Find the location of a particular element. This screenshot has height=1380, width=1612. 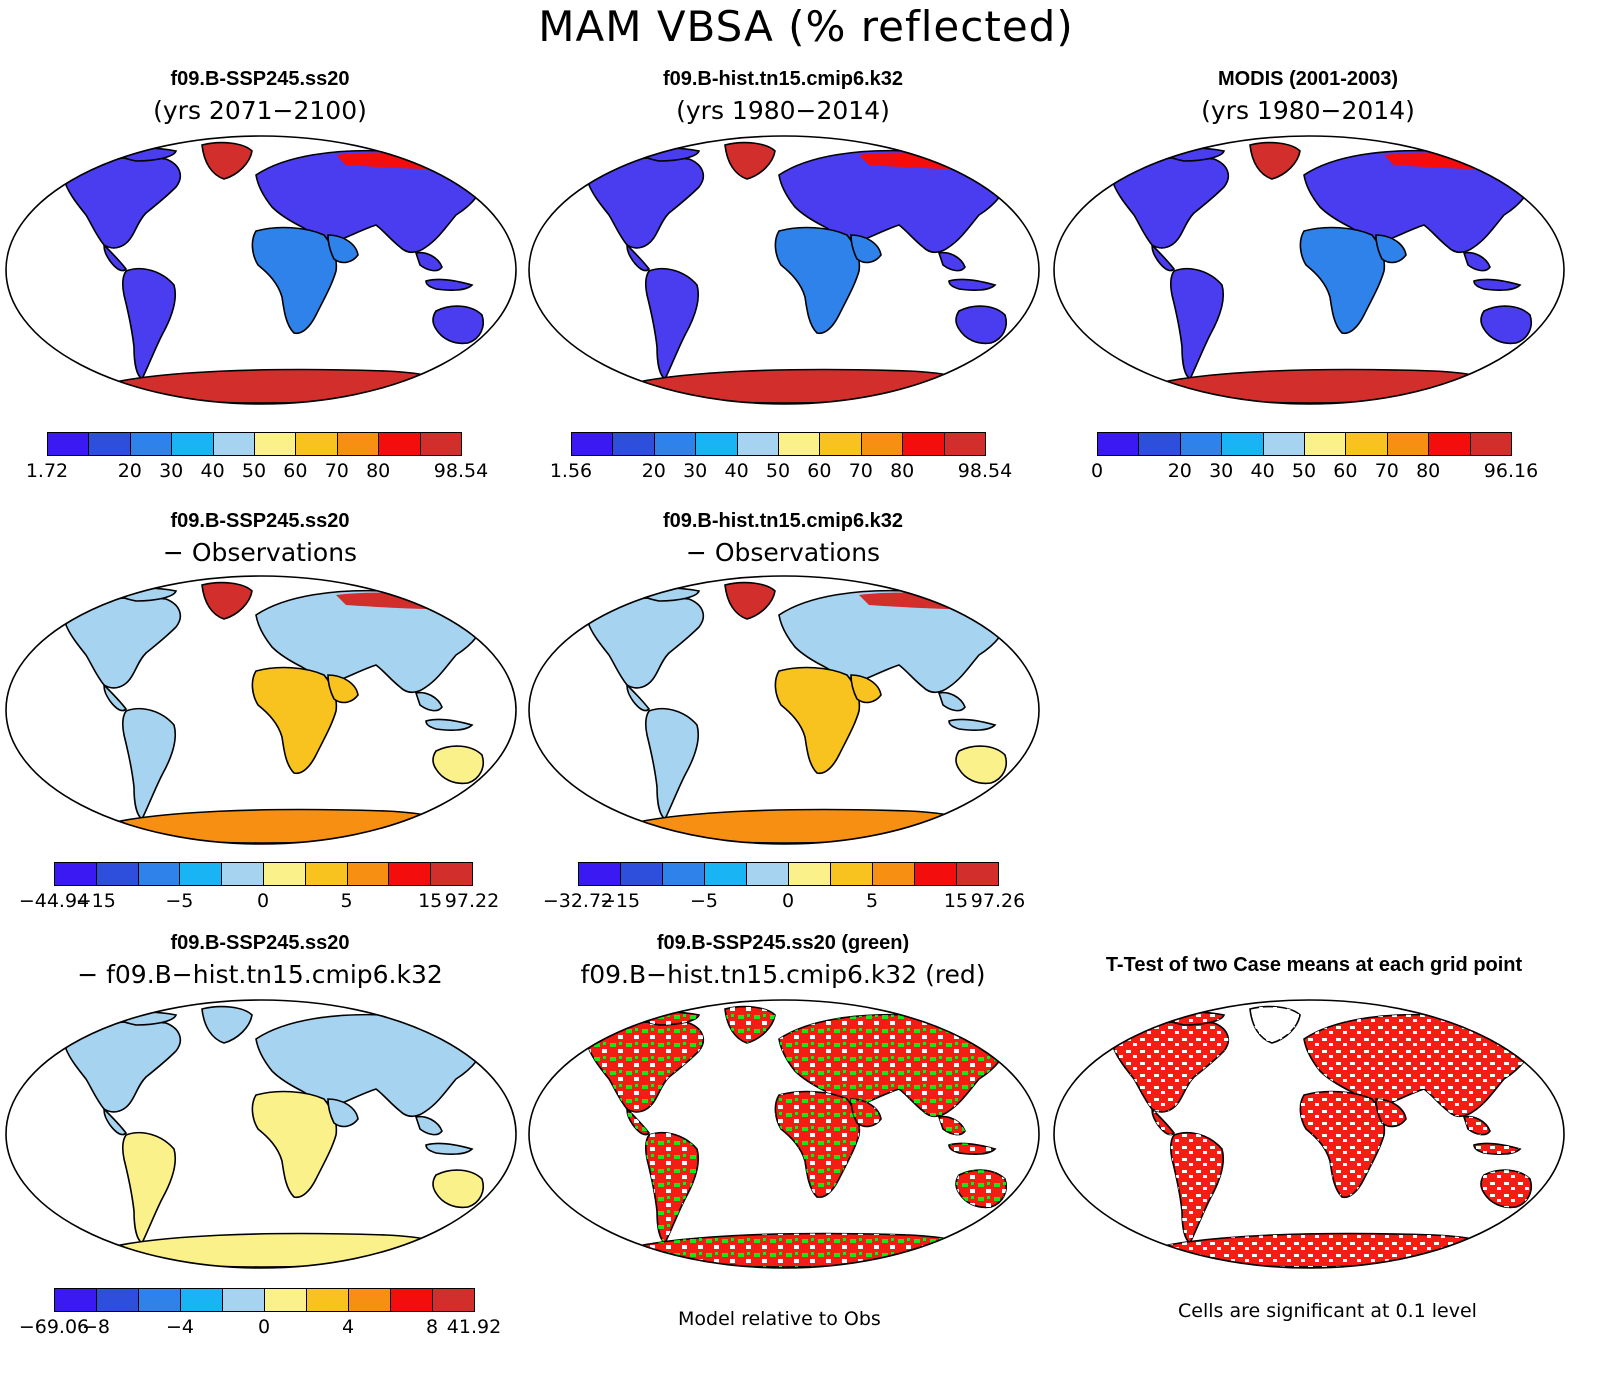

colorbar-tick-label: 50 is located at coordinates (778, 471).